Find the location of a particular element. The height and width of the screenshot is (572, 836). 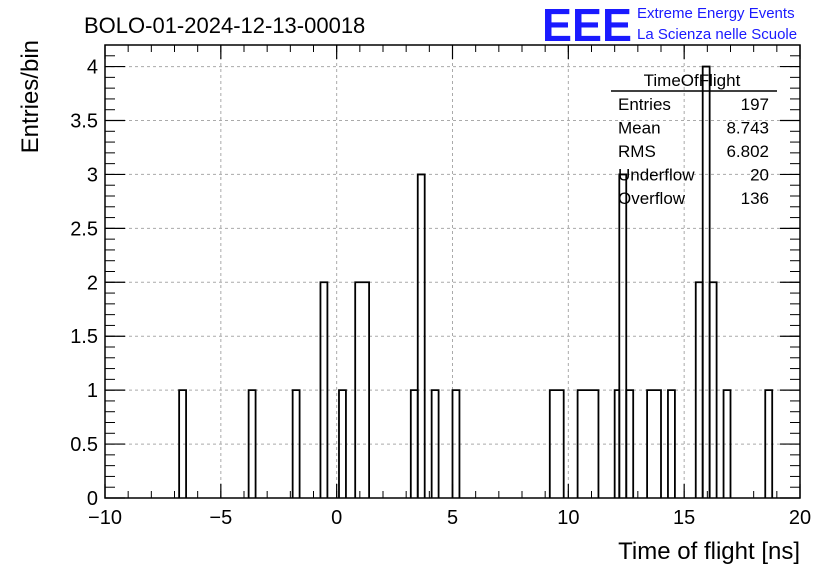

eee-logo-mark: EEE is located at coordinates (587, 25).